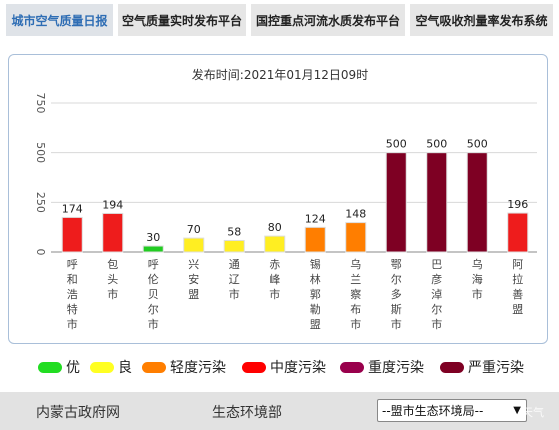  I want to click on y-axis: 0 250 500 750, so click(40, 174).